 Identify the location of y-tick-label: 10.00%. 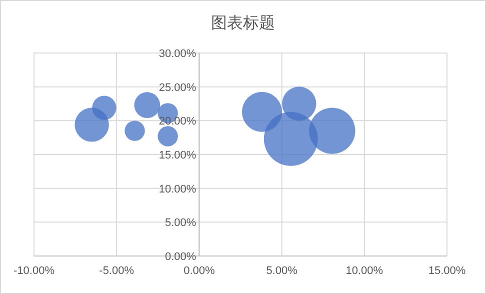
(177, 189).